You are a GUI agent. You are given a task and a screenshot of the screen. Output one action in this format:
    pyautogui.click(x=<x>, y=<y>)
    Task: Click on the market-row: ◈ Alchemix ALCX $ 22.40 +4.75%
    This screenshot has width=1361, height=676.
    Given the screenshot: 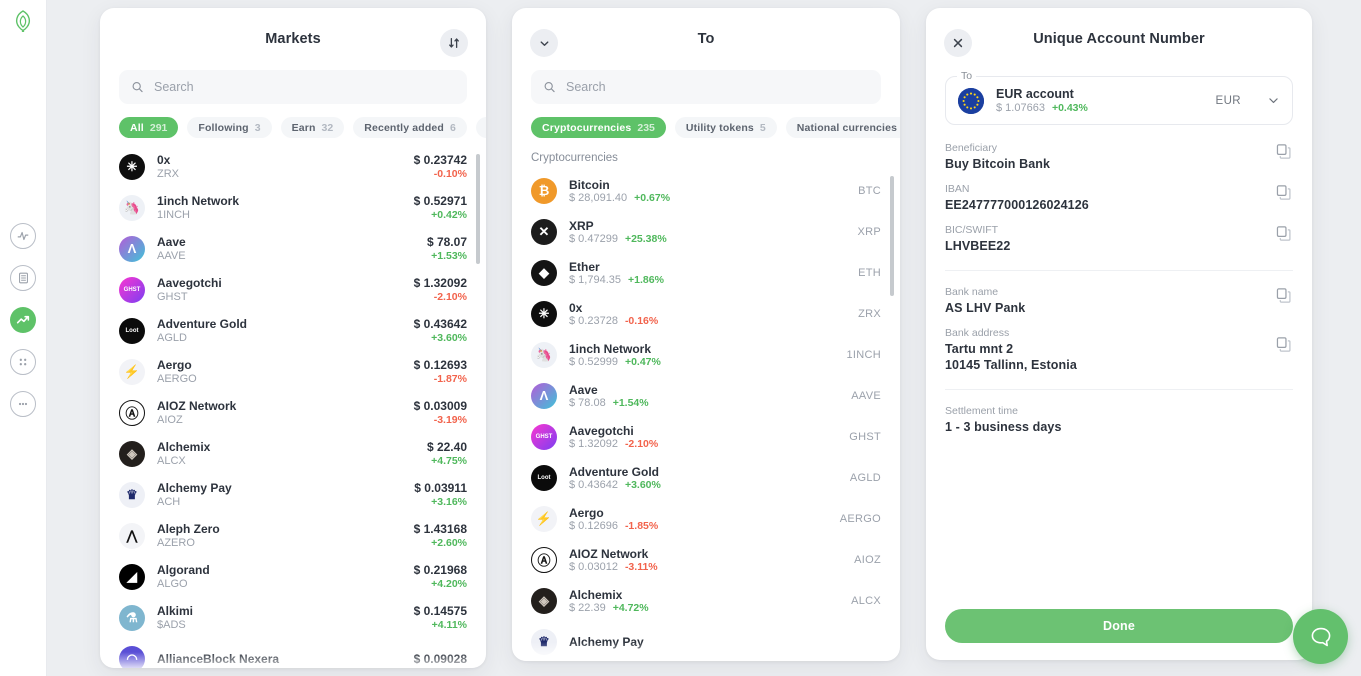 What is the action you would take?
    pyautogui.click(x=293, y=453)
    